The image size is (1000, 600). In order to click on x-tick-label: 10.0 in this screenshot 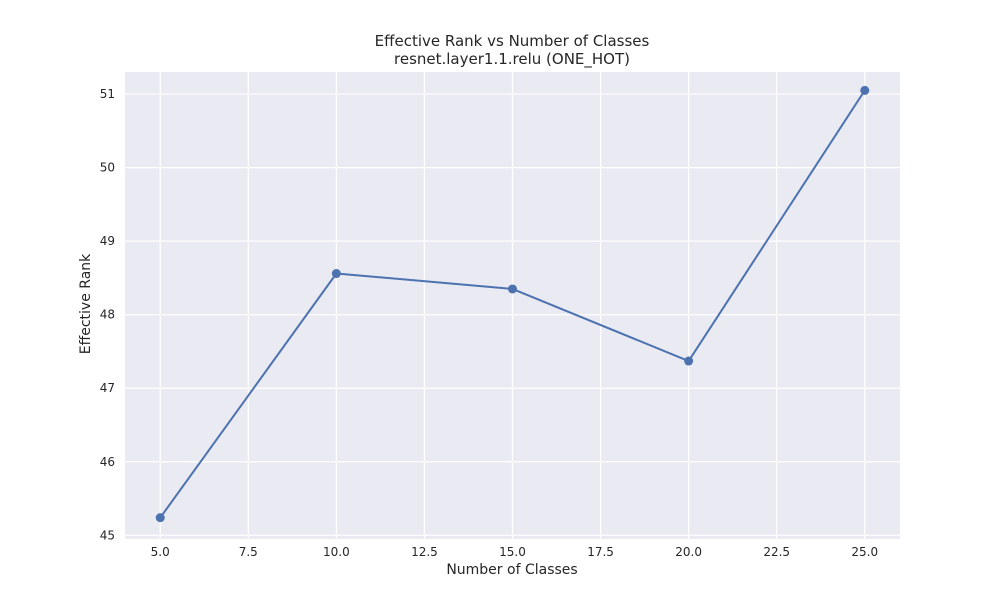, I will do `click(336, 552)`.